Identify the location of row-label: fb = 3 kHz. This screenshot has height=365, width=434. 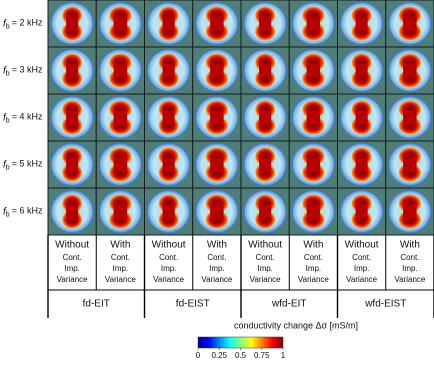
(23, 71).